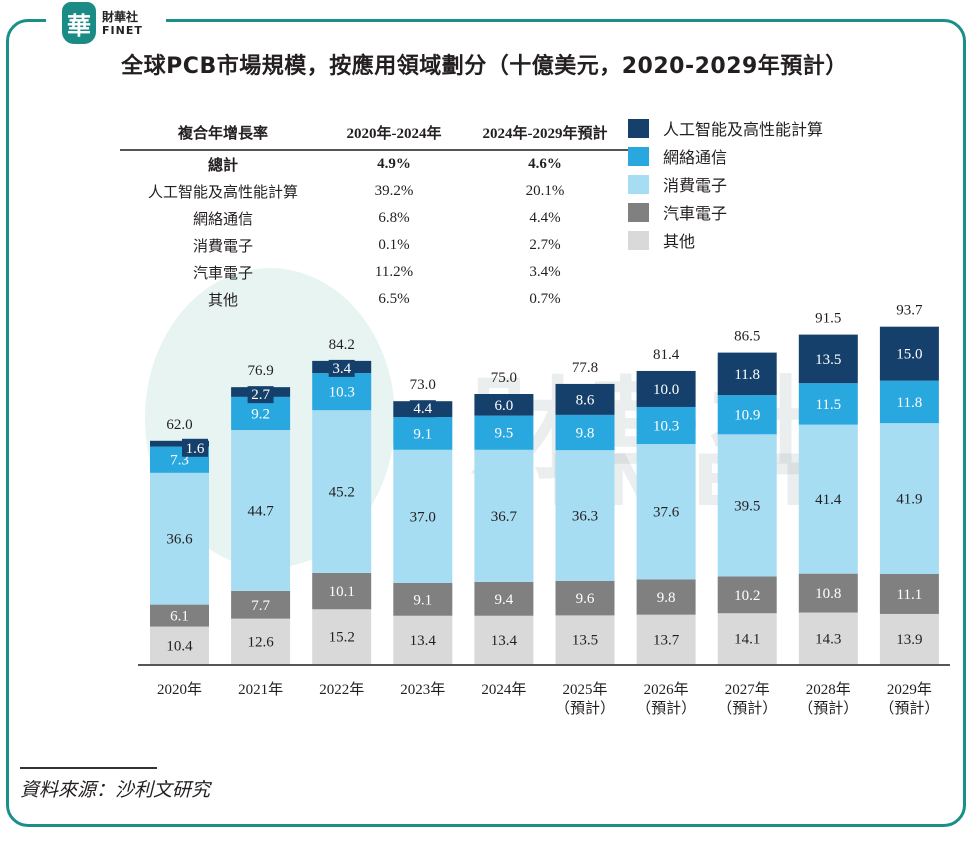 The width and height of the screenshot is (969, 849). What do you see at coordinates (585, 368) in the screenshot?
I see `bar-total-label: 77.8` at bounding box center [585, 368].